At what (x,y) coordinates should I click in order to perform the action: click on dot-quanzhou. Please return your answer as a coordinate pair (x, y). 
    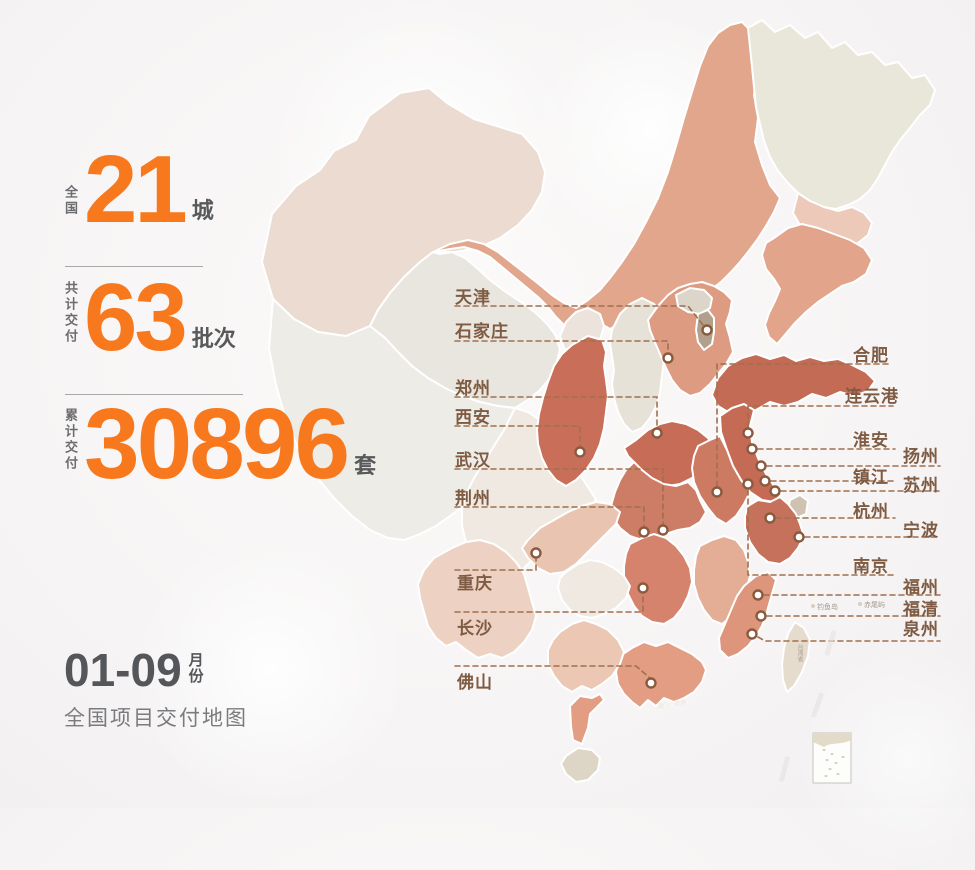
    Looking at the image, I should click on (752, 634).